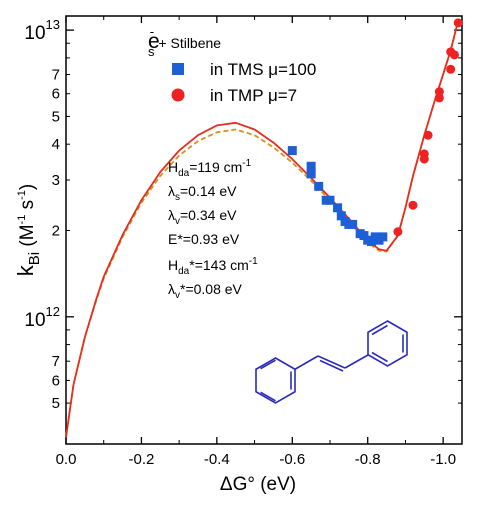 The height and width of the screenshot is (505, 500). Describe the element at coordinates (202, 217) in the screenshot. I see `annotation-lambda-v: λv=0.34 eV` at that location.